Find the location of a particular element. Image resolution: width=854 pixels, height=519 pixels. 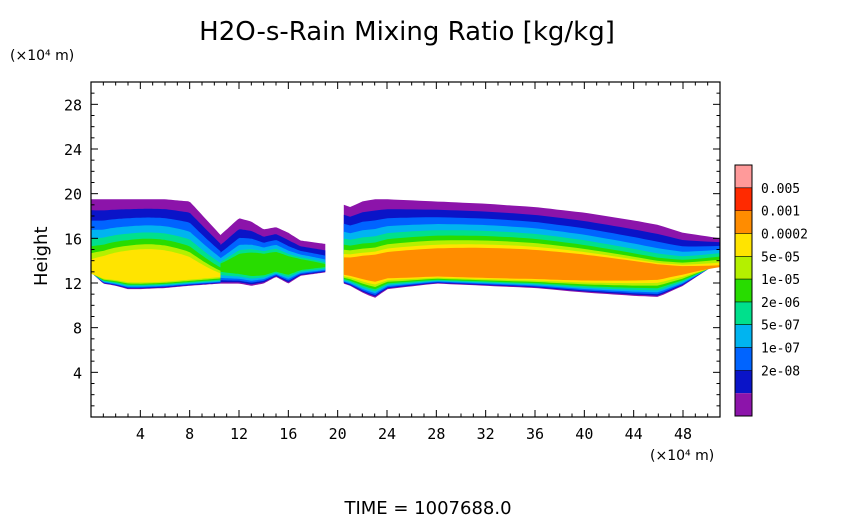

y-axis-label: Height is located at coordinates (41, 256).